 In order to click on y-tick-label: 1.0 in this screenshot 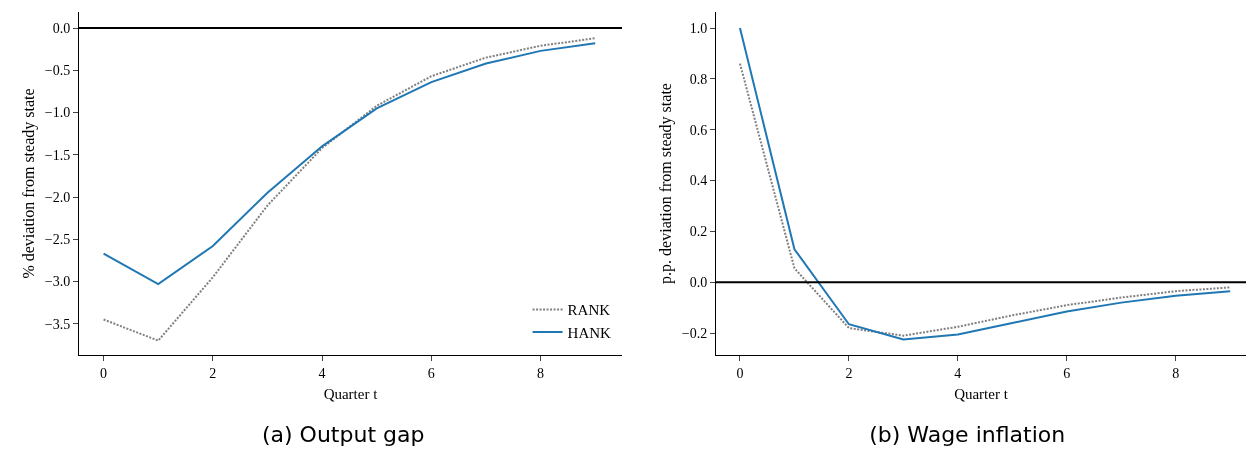, I will do `click(698, 28)`.